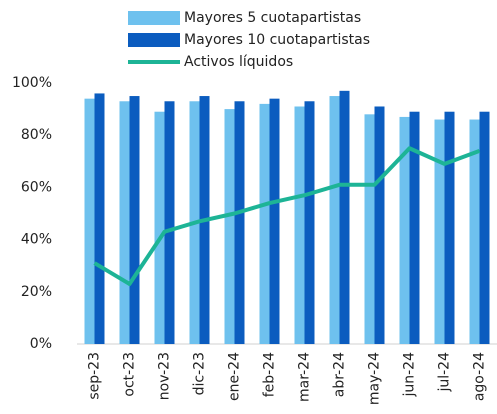 The height and width of the screenshot is (414, 497). Describe the element at coordinates (32, 83) in the screenshot. I see `y-tick-label: 100%` at that location.